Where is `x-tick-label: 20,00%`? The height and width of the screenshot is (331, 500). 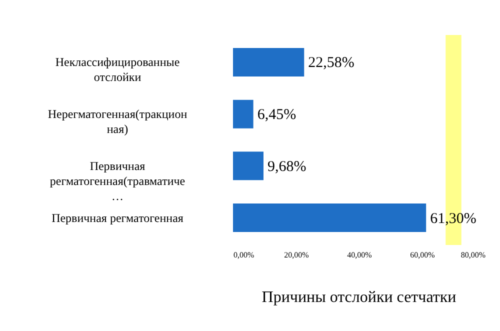 x-tick-label: 20,00% is located at coordinates (297, 255).